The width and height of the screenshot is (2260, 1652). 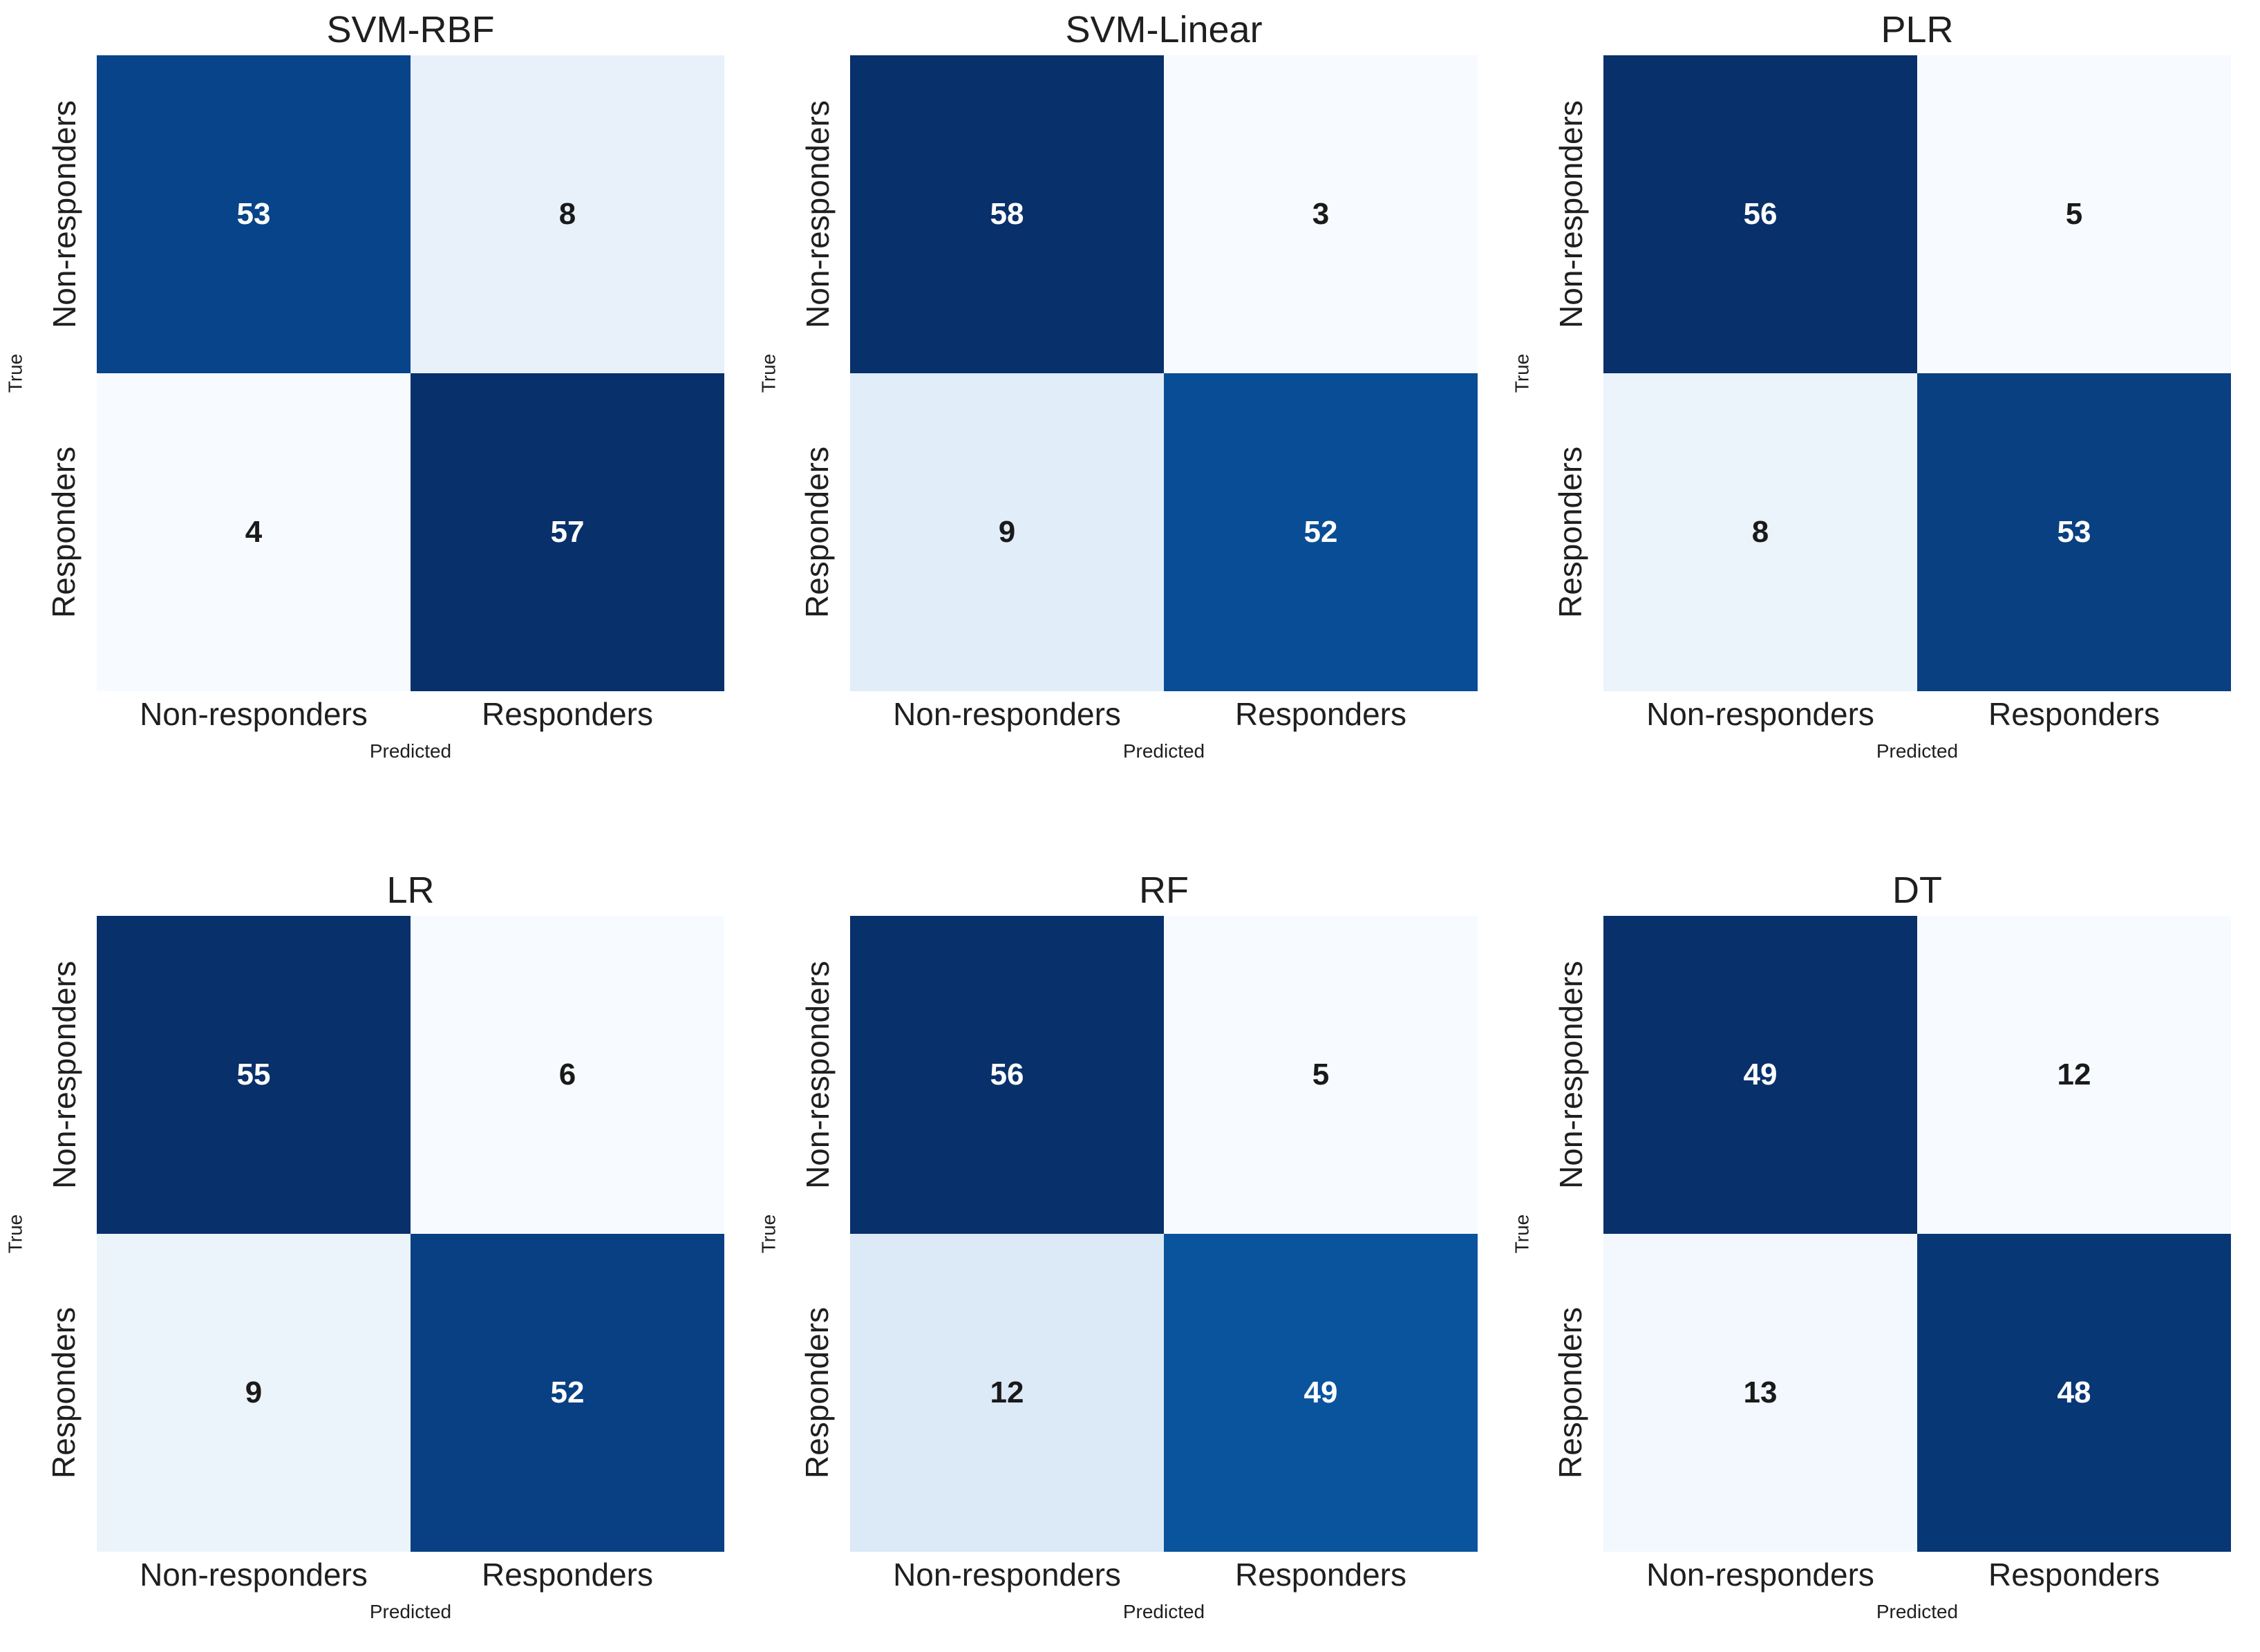 I want to click on cell-value: 13, so click(x=1760, y=1392).